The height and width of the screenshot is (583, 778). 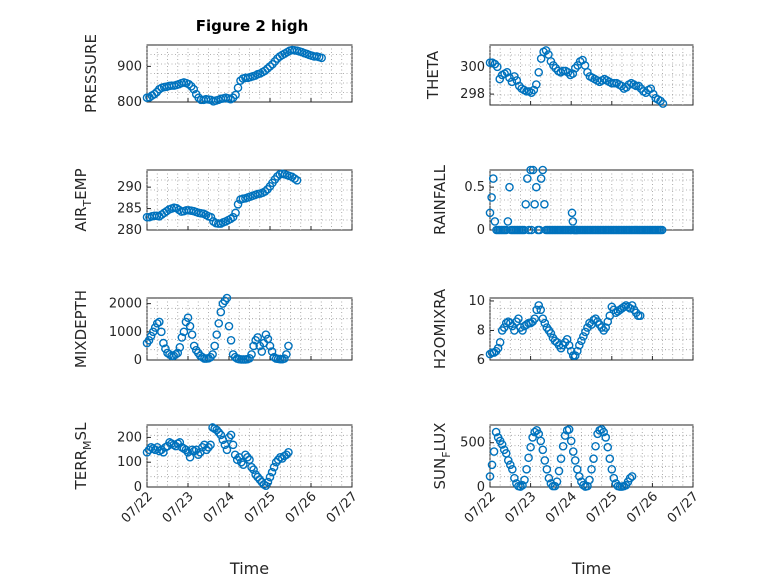 I want to click on x-tick-label: 07/27, so click(x=683, y=507).